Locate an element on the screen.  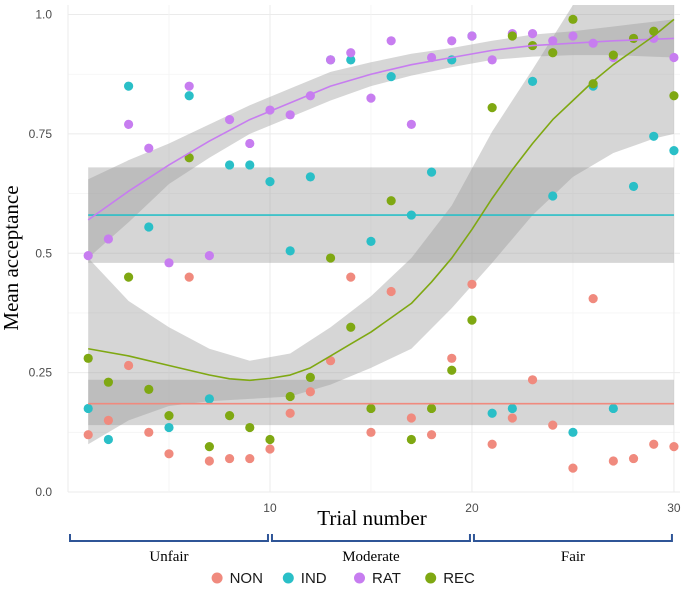
confidence-band-non is located at coordinates (381, 402).